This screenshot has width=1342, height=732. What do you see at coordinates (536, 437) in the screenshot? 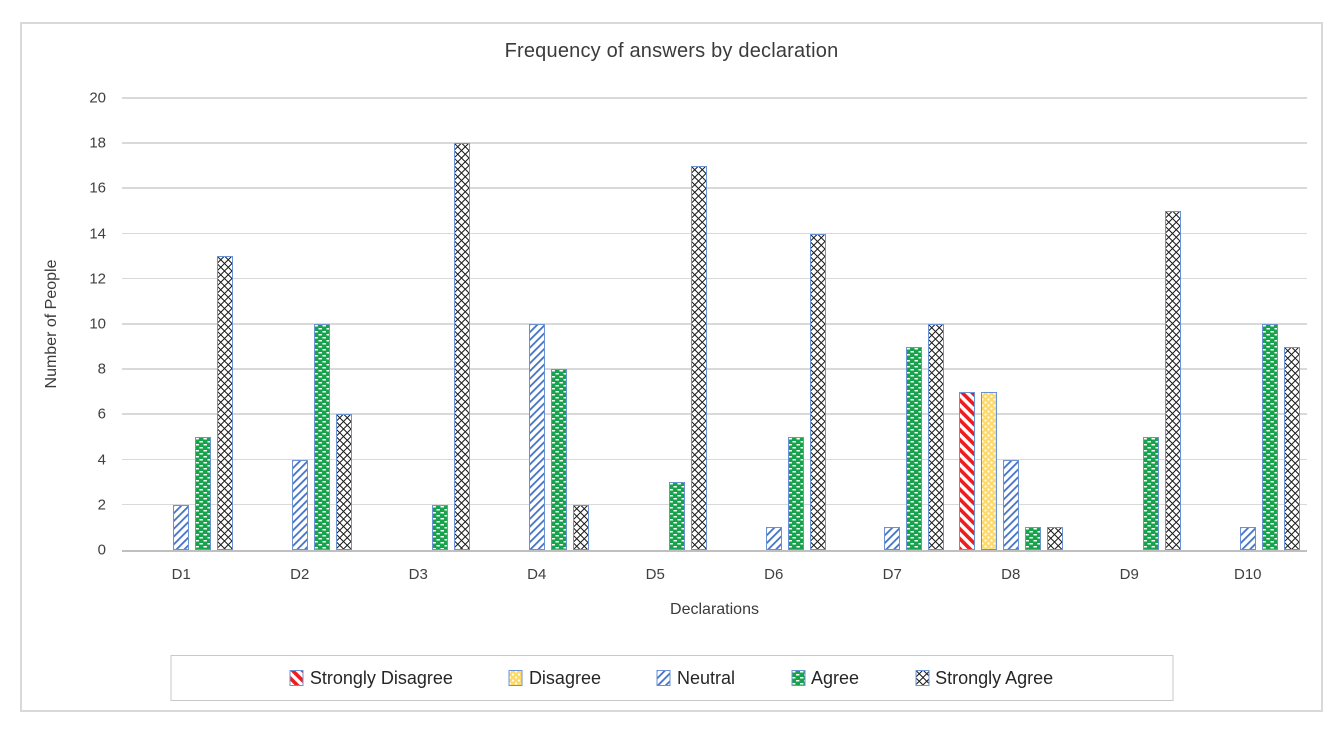
I see `bar-neutral-d4` at bounding box center [536, 437].